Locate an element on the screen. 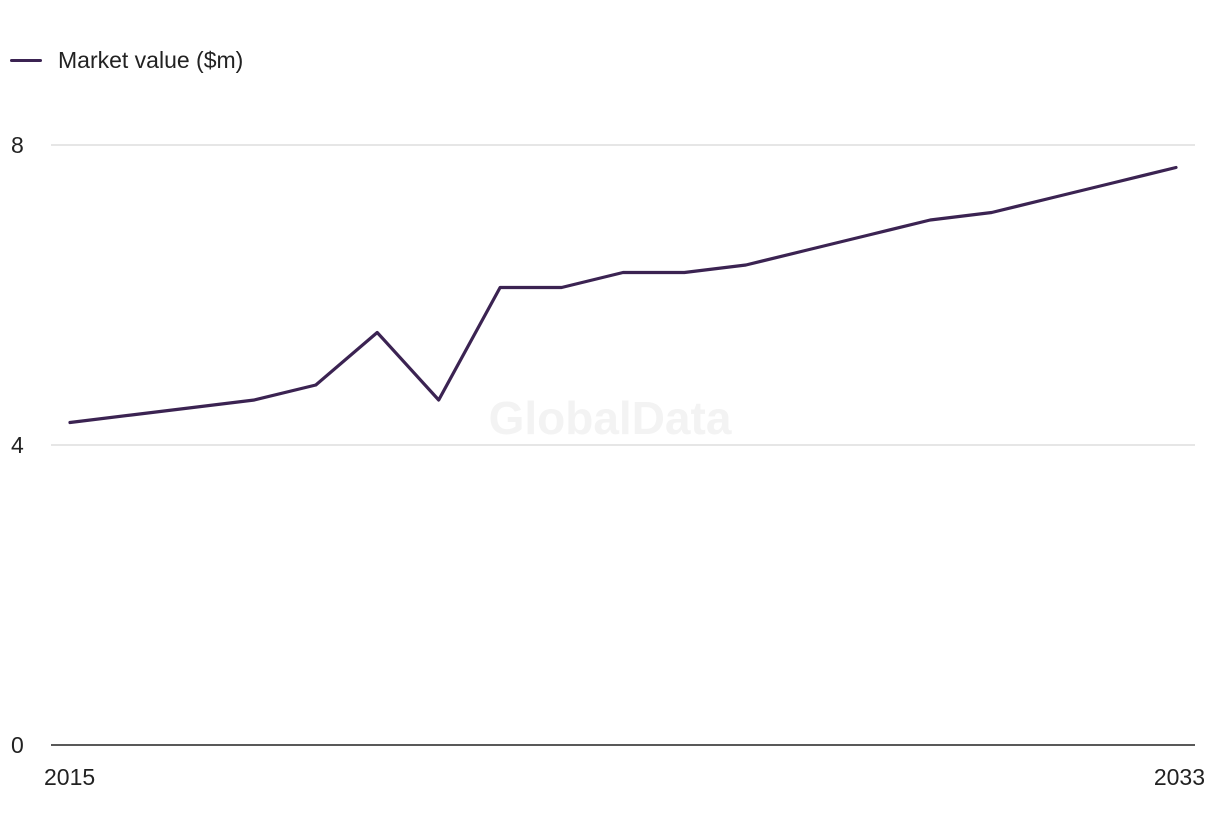  legend: Market value ($m) is located at coordinates (126, 60).